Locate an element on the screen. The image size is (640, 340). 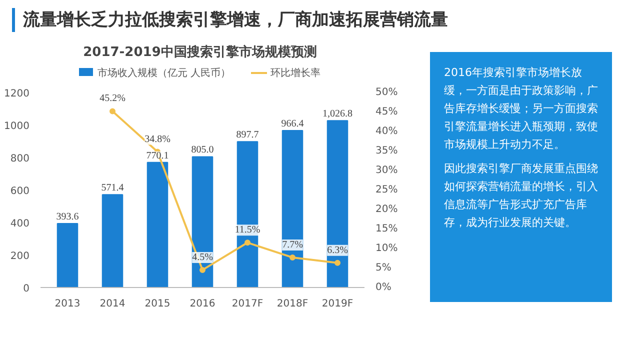
y-tick-label: 800 is located at coordinates (20, 159).